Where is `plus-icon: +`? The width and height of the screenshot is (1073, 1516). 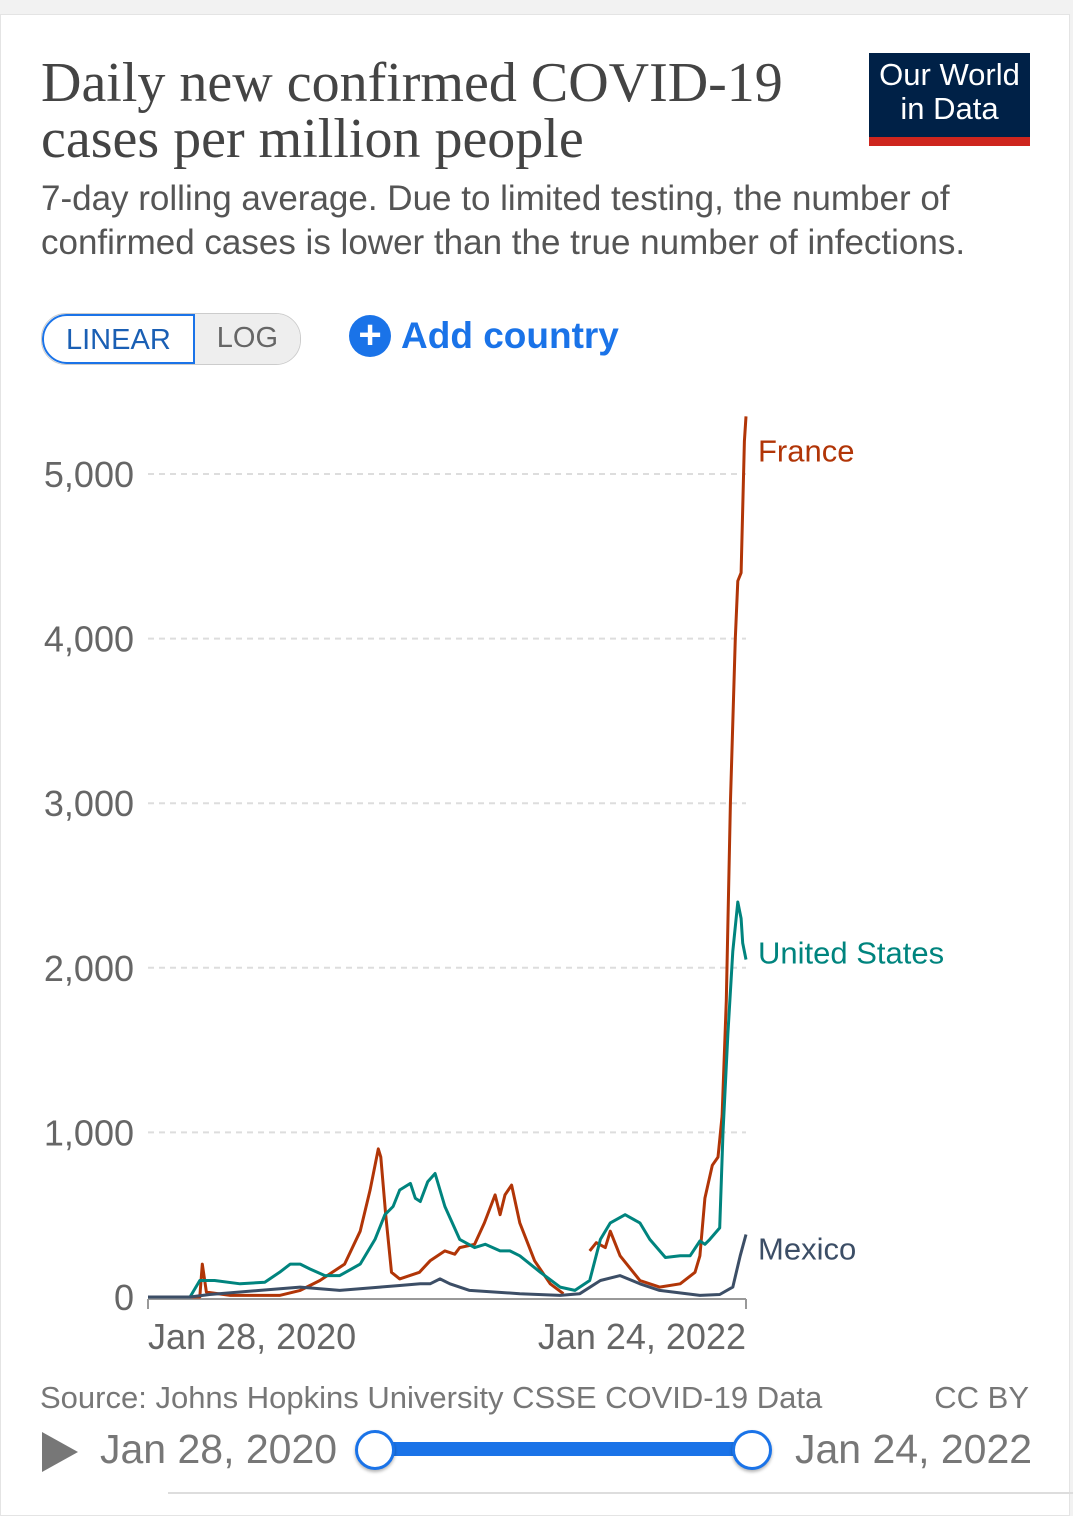 plus-icon: + is located at coordinates (370, 336).